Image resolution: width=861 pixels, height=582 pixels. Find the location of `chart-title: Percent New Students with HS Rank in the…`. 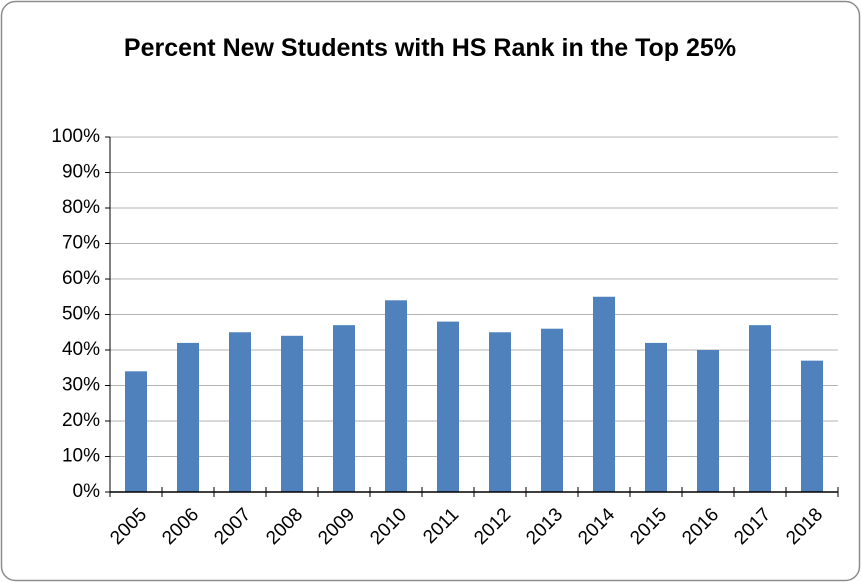

chart-title: Percent New Students with HS Rank in the… is located at coordinates (430, 48).